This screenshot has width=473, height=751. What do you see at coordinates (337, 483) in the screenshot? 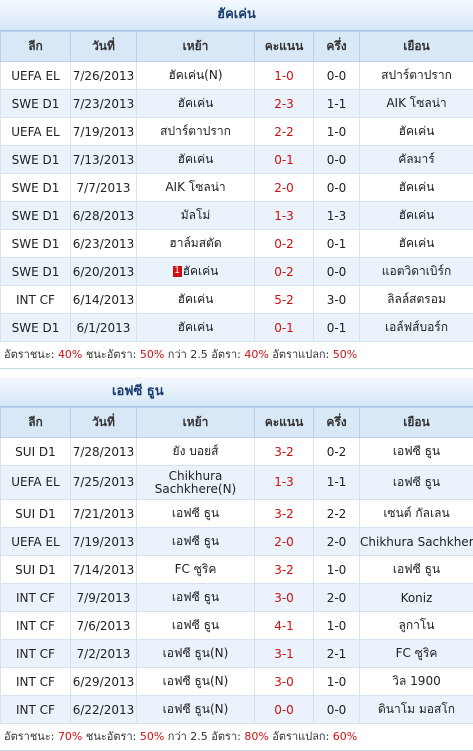
I see `halftime-cell: 1-1` at bounding box center [337, 483].